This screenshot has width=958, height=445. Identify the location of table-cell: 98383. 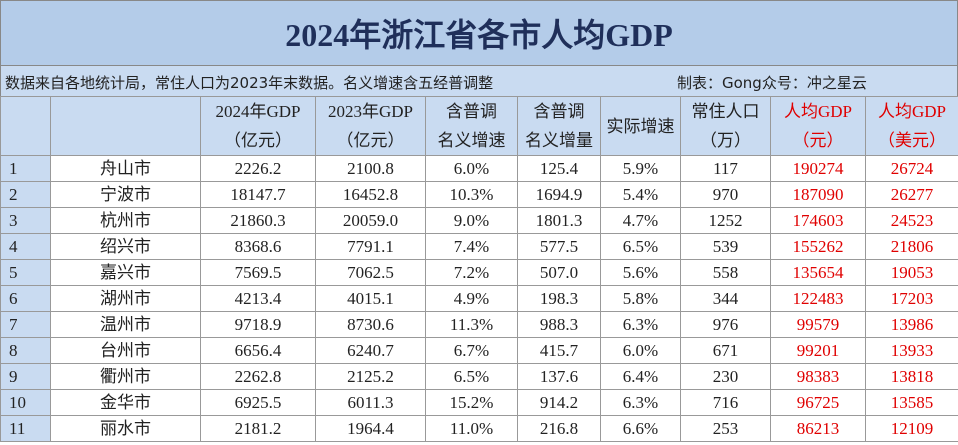
(818, 376).